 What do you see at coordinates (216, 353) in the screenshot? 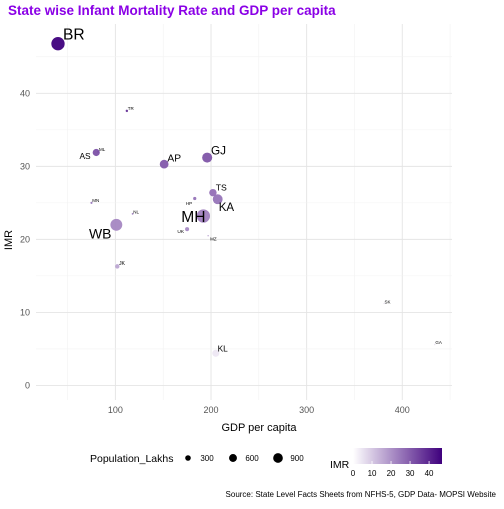
I see `point-kl` at bounding box center [216, 353].